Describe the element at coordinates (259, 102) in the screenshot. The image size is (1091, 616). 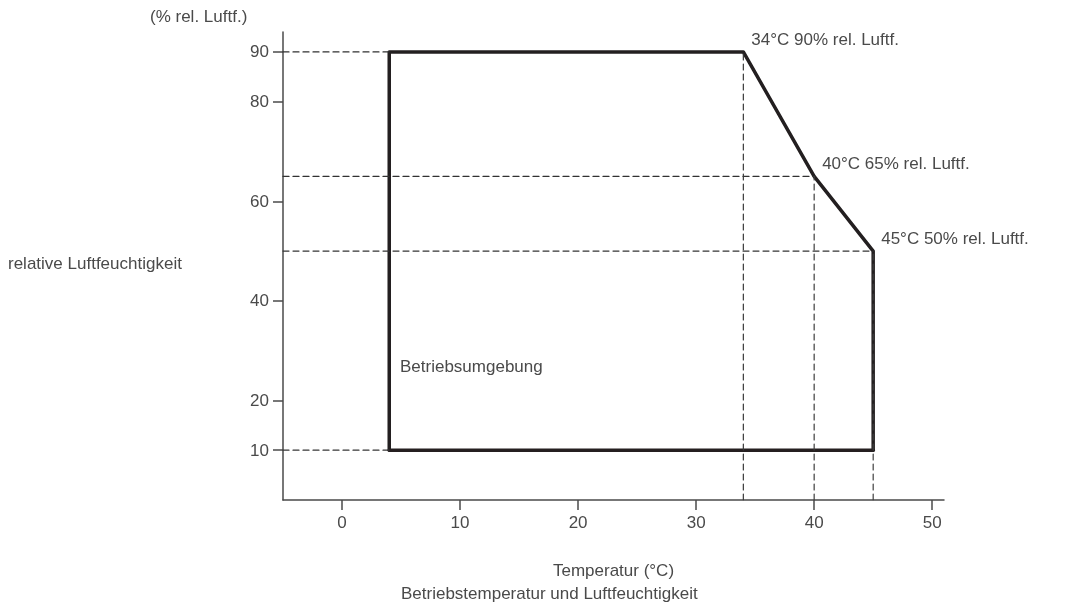
I see `y-tick-label: 80` at that location.